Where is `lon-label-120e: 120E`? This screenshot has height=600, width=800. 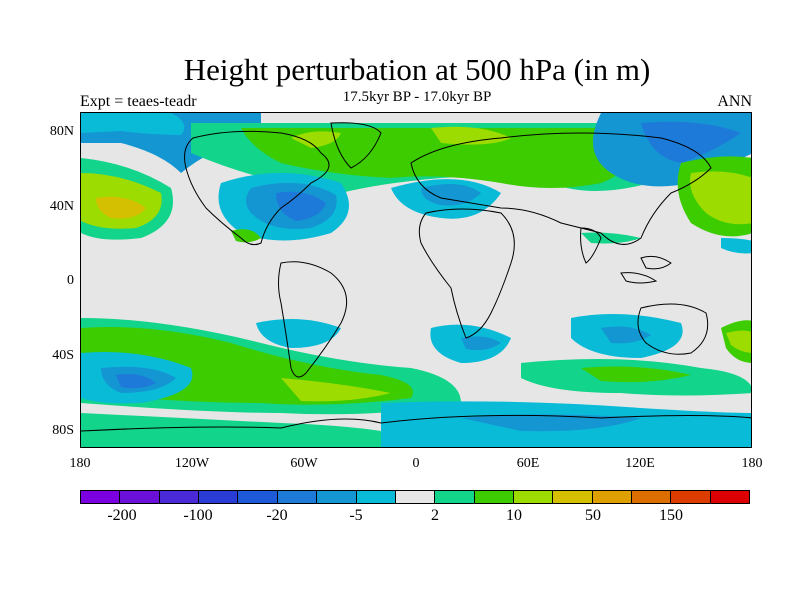 lon-label-120e: 120E is located at coordinates (640, 463).